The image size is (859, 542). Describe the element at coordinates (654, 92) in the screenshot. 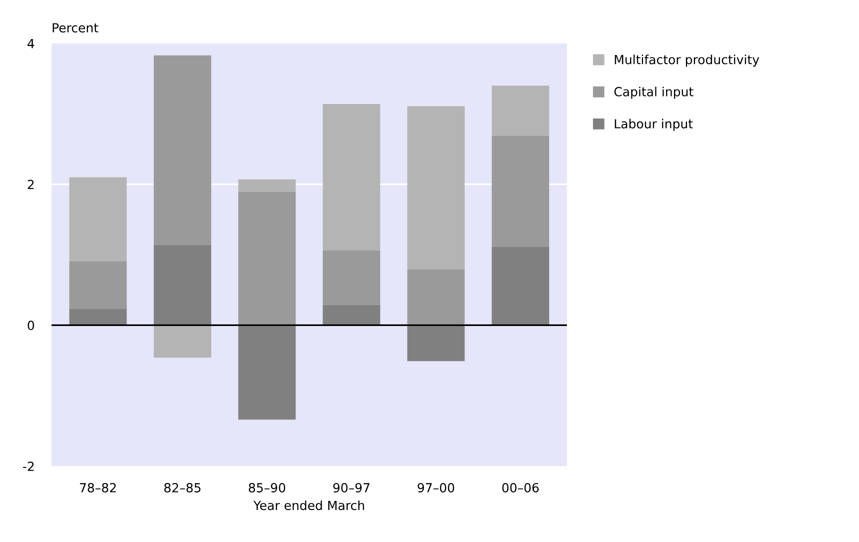

I see `legend-label: Capital input` at that location.